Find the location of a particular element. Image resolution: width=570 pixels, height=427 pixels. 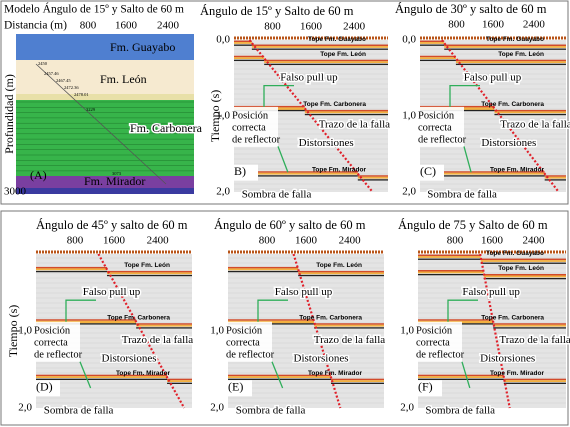

layer-carbonera is located at coordinates (105, 138).